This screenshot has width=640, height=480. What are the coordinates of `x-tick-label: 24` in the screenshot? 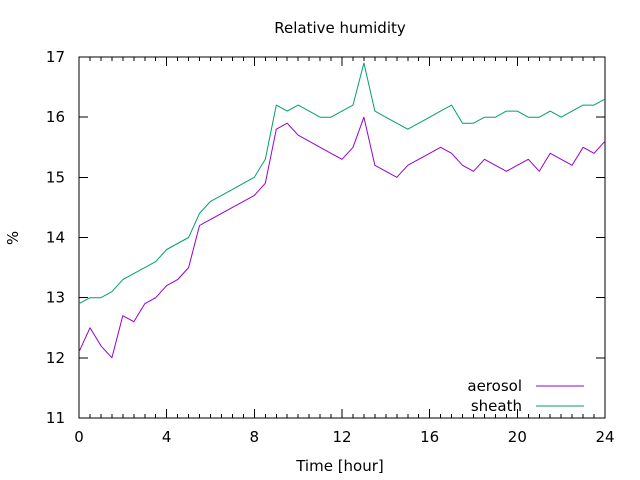 It's located at (604, 437).